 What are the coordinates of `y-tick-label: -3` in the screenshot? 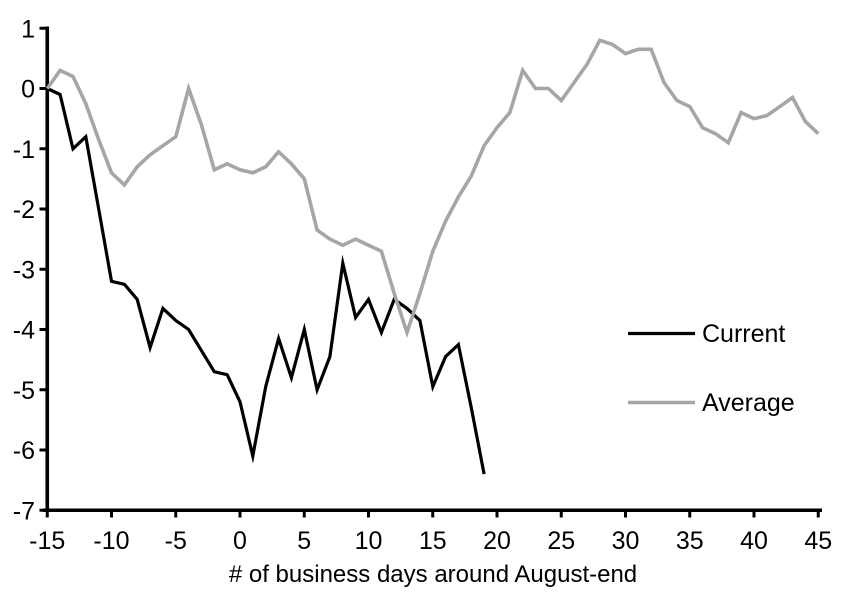 It's located at (24, 270).